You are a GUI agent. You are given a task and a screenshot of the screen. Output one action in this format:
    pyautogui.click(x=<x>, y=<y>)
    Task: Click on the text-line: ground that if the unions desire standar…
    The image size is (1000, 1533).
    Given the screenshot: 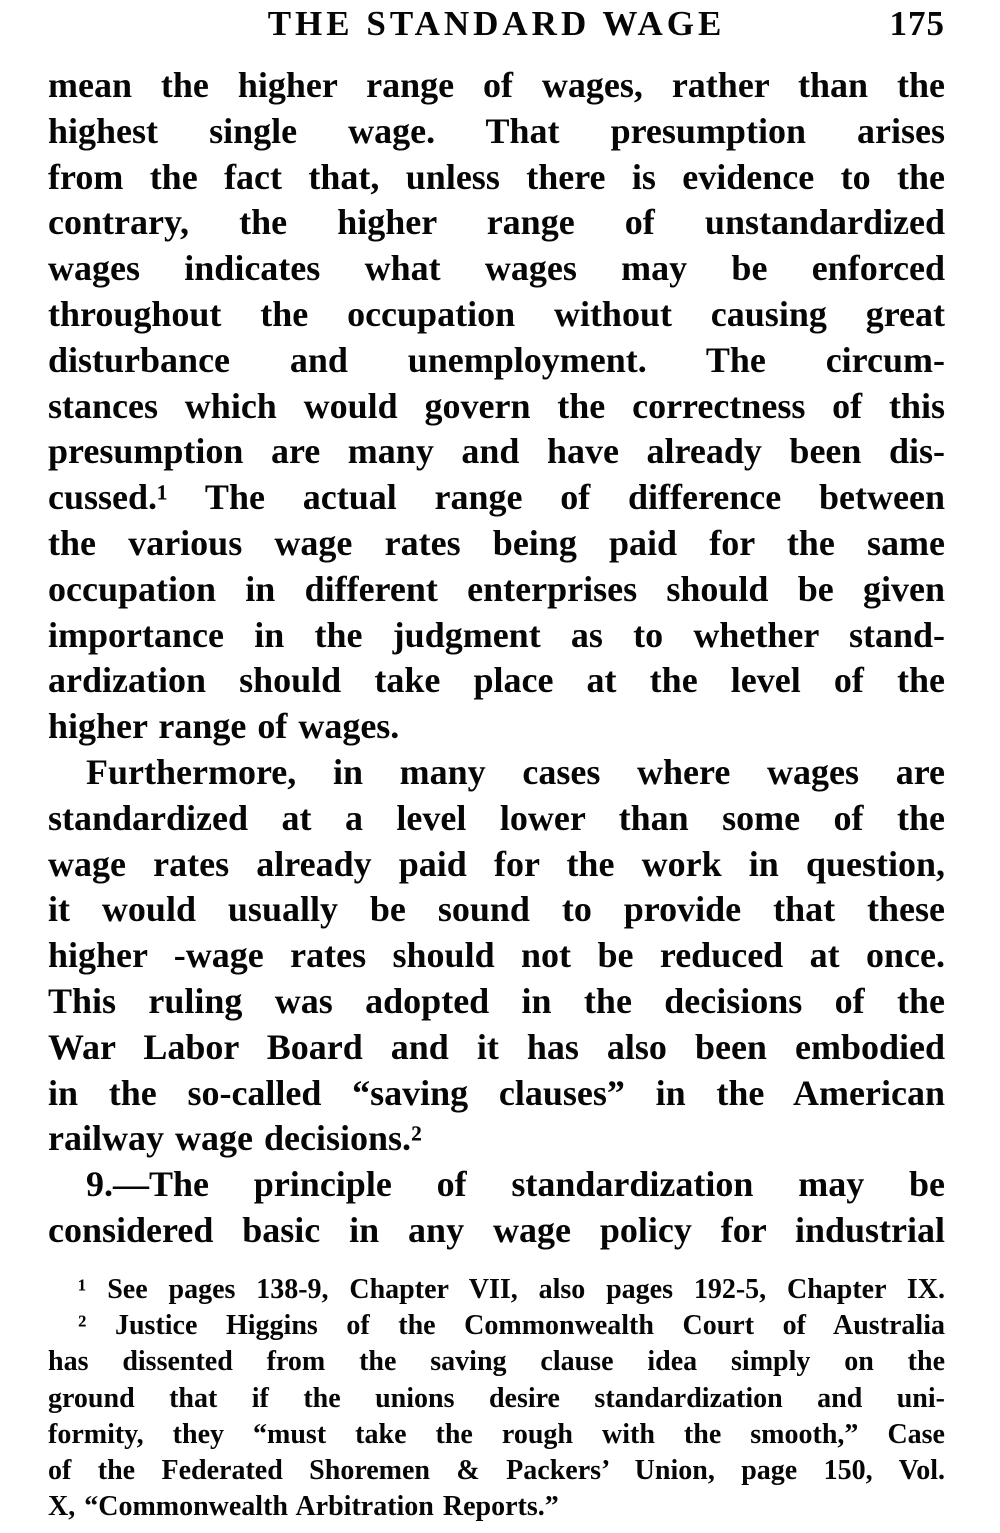 What is the action you would take?
    pyautogui.click(x=496, y=1398)
    